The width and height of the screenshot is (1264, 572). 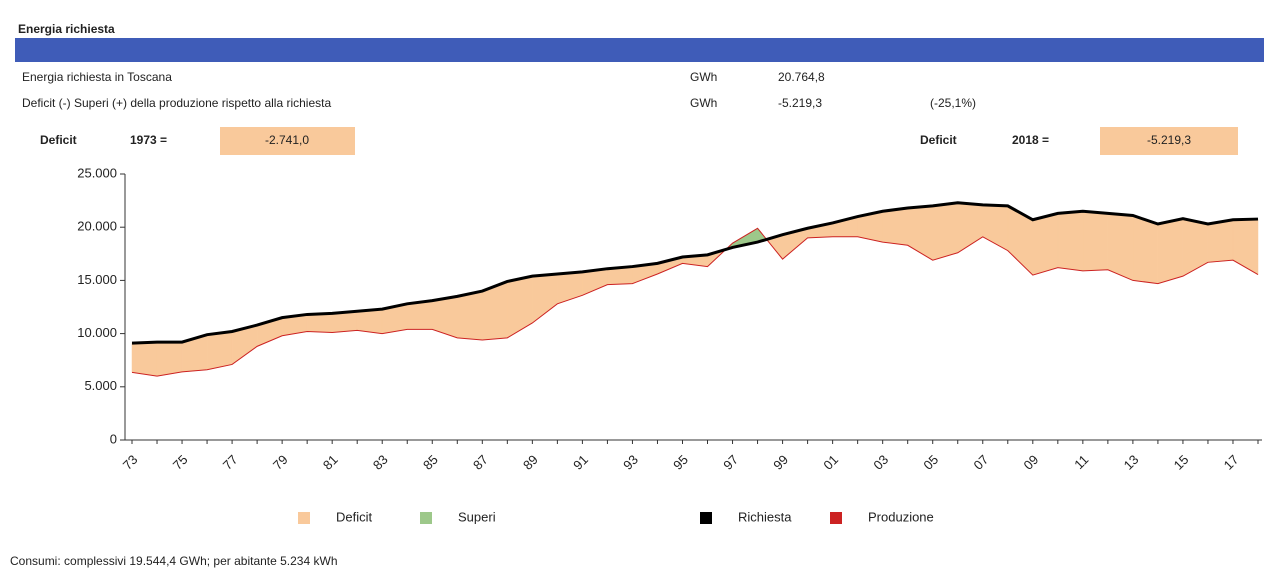 I want to click on row-percent: (-25,1%), so click(x=953, y=103).